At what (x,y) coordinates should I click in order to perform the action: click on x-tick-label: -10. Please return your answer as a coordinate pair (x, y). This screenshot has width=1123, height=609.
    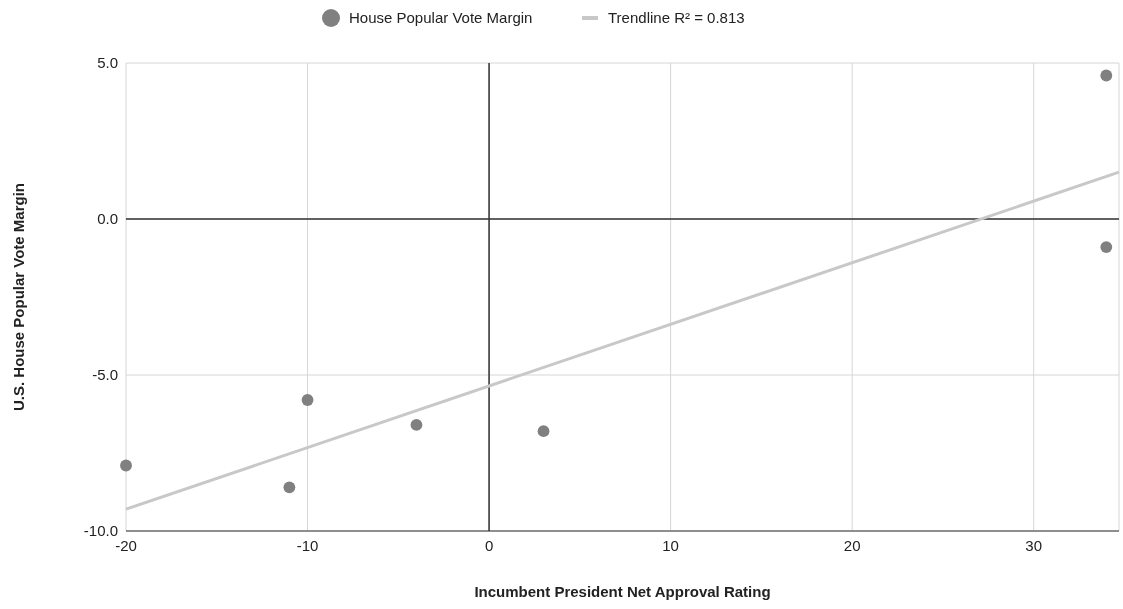
    Looking at the image, I should click on (307, 545).